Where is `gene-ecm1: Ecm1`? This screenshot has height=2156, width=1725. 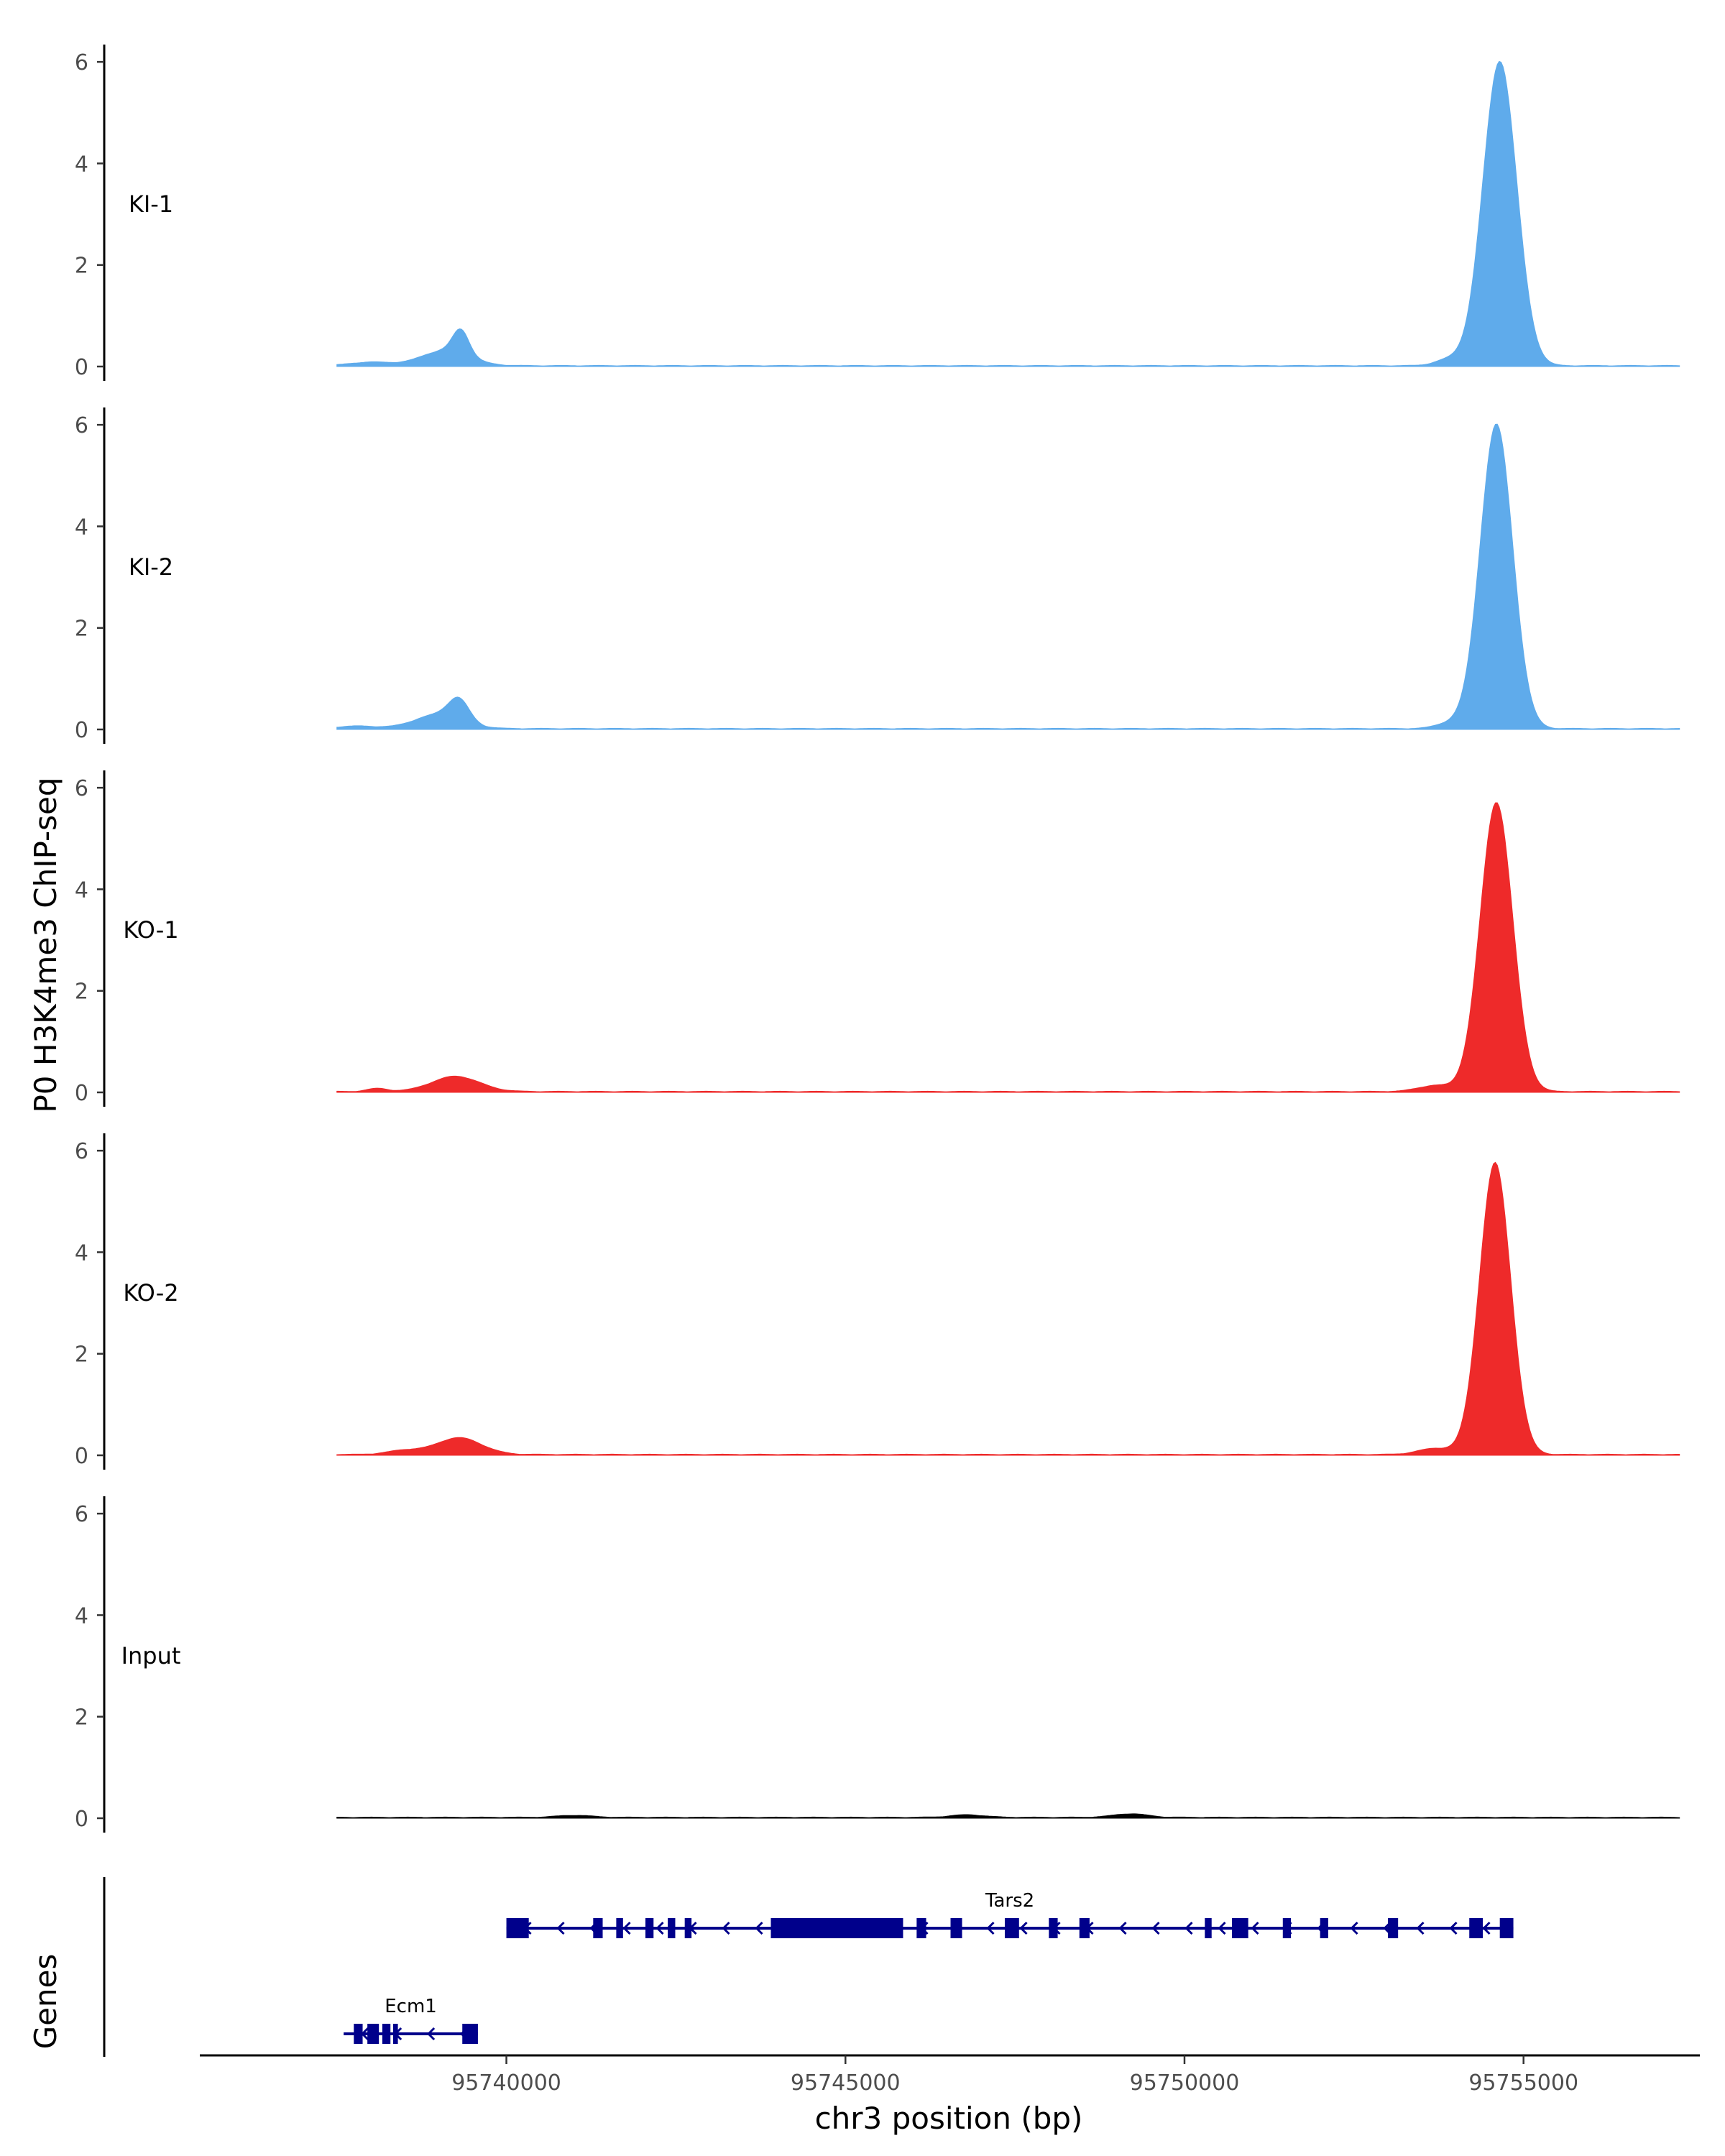
gene-ecm1: Ecm1 is located at coordinates (411, 2020).